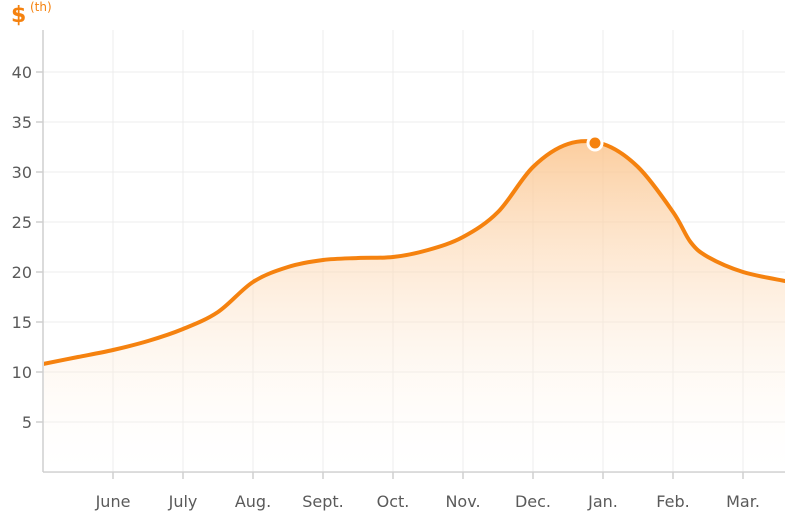 Image resolution: width=785 pixels, height=512 pixels. I want to click on y-tick-label: 30, so click(22, 172).